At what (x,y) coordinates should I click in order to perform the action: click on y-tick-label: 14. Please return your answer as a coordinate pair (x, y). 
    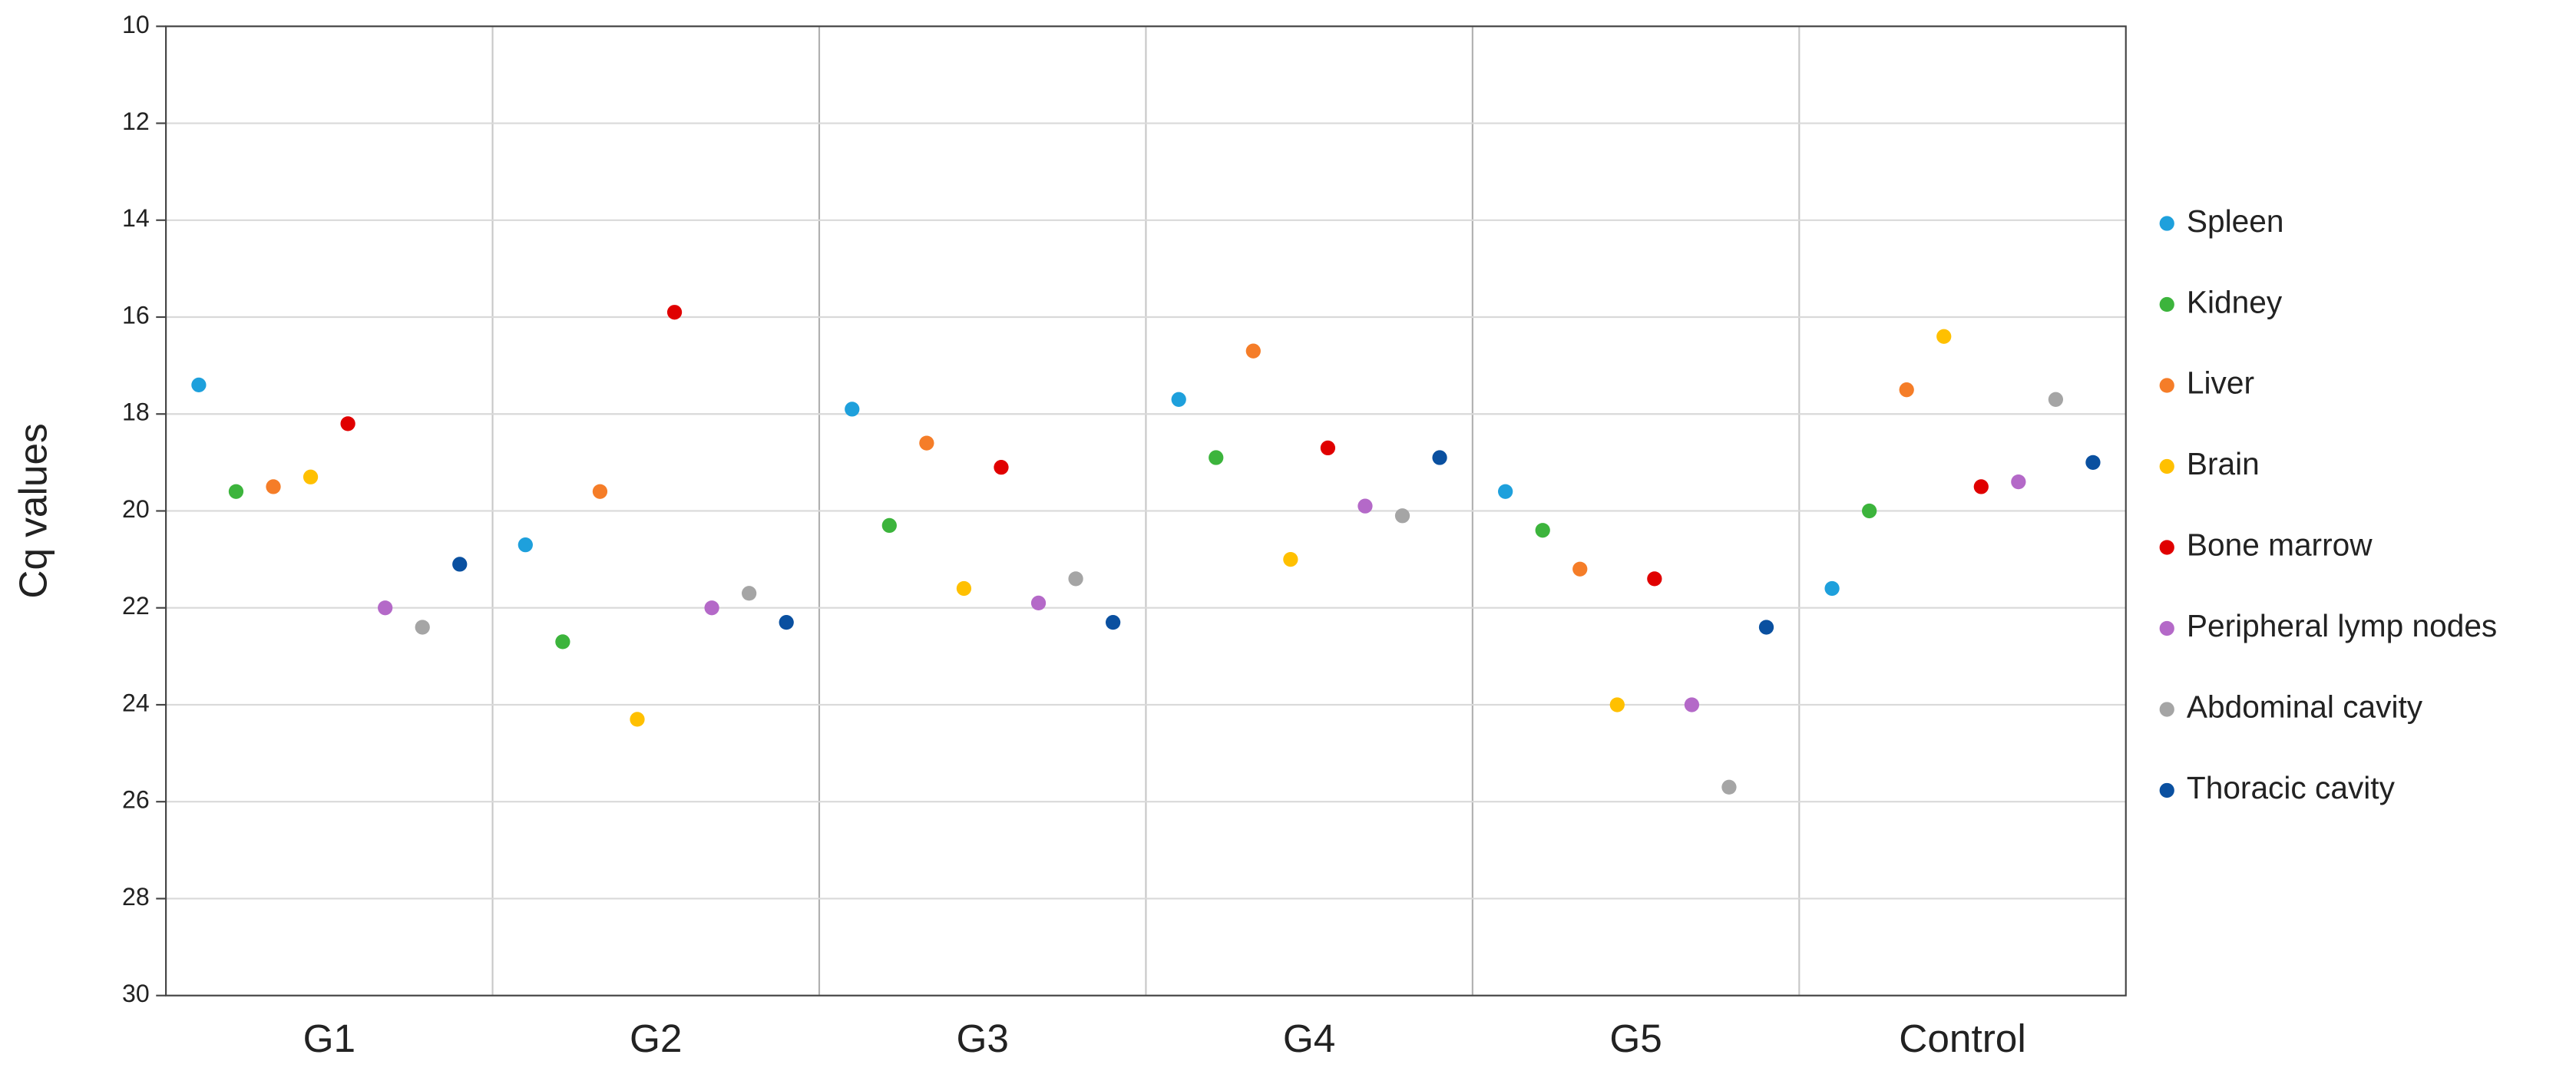
    Looking at the image, I should click on (136, 218).